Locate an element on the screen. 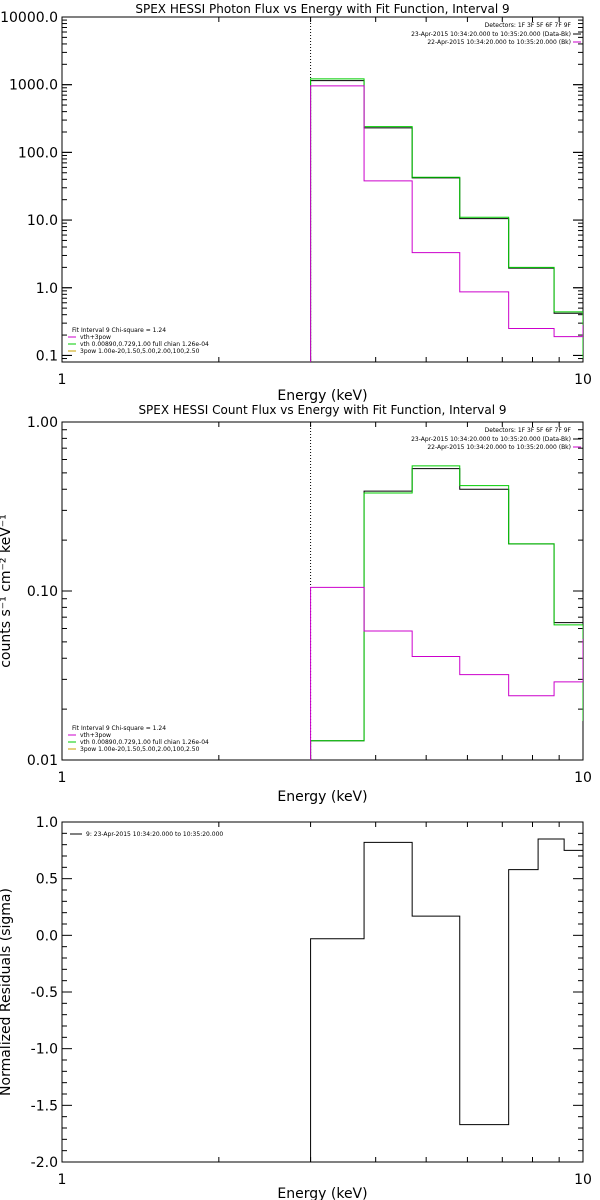  y-tick-label: -0.5 is located at coordinates (44, 993).